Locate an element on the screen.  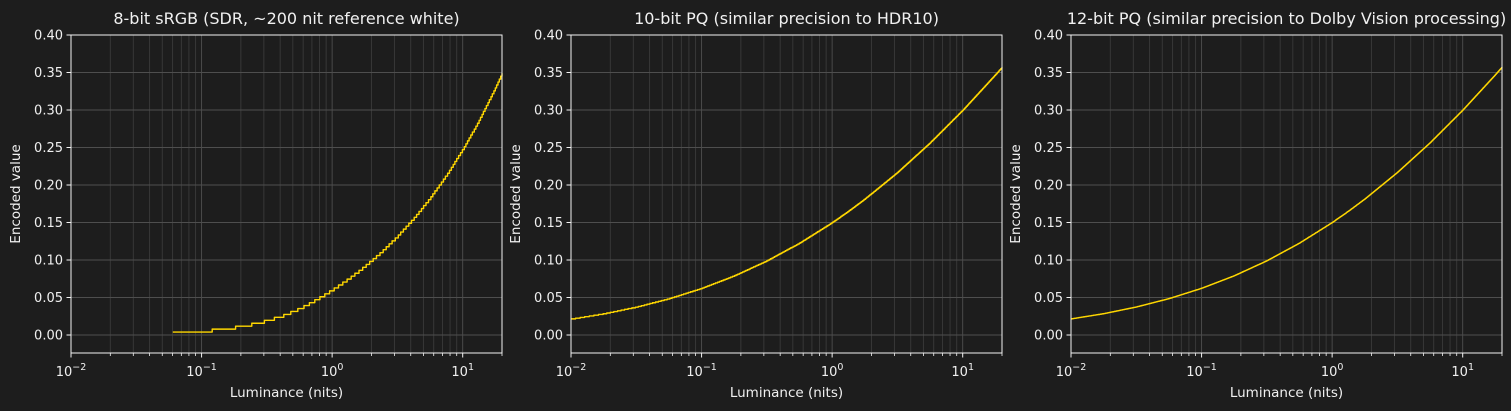
encoded-value-curve-8bit is located at coordinates (337, 203).